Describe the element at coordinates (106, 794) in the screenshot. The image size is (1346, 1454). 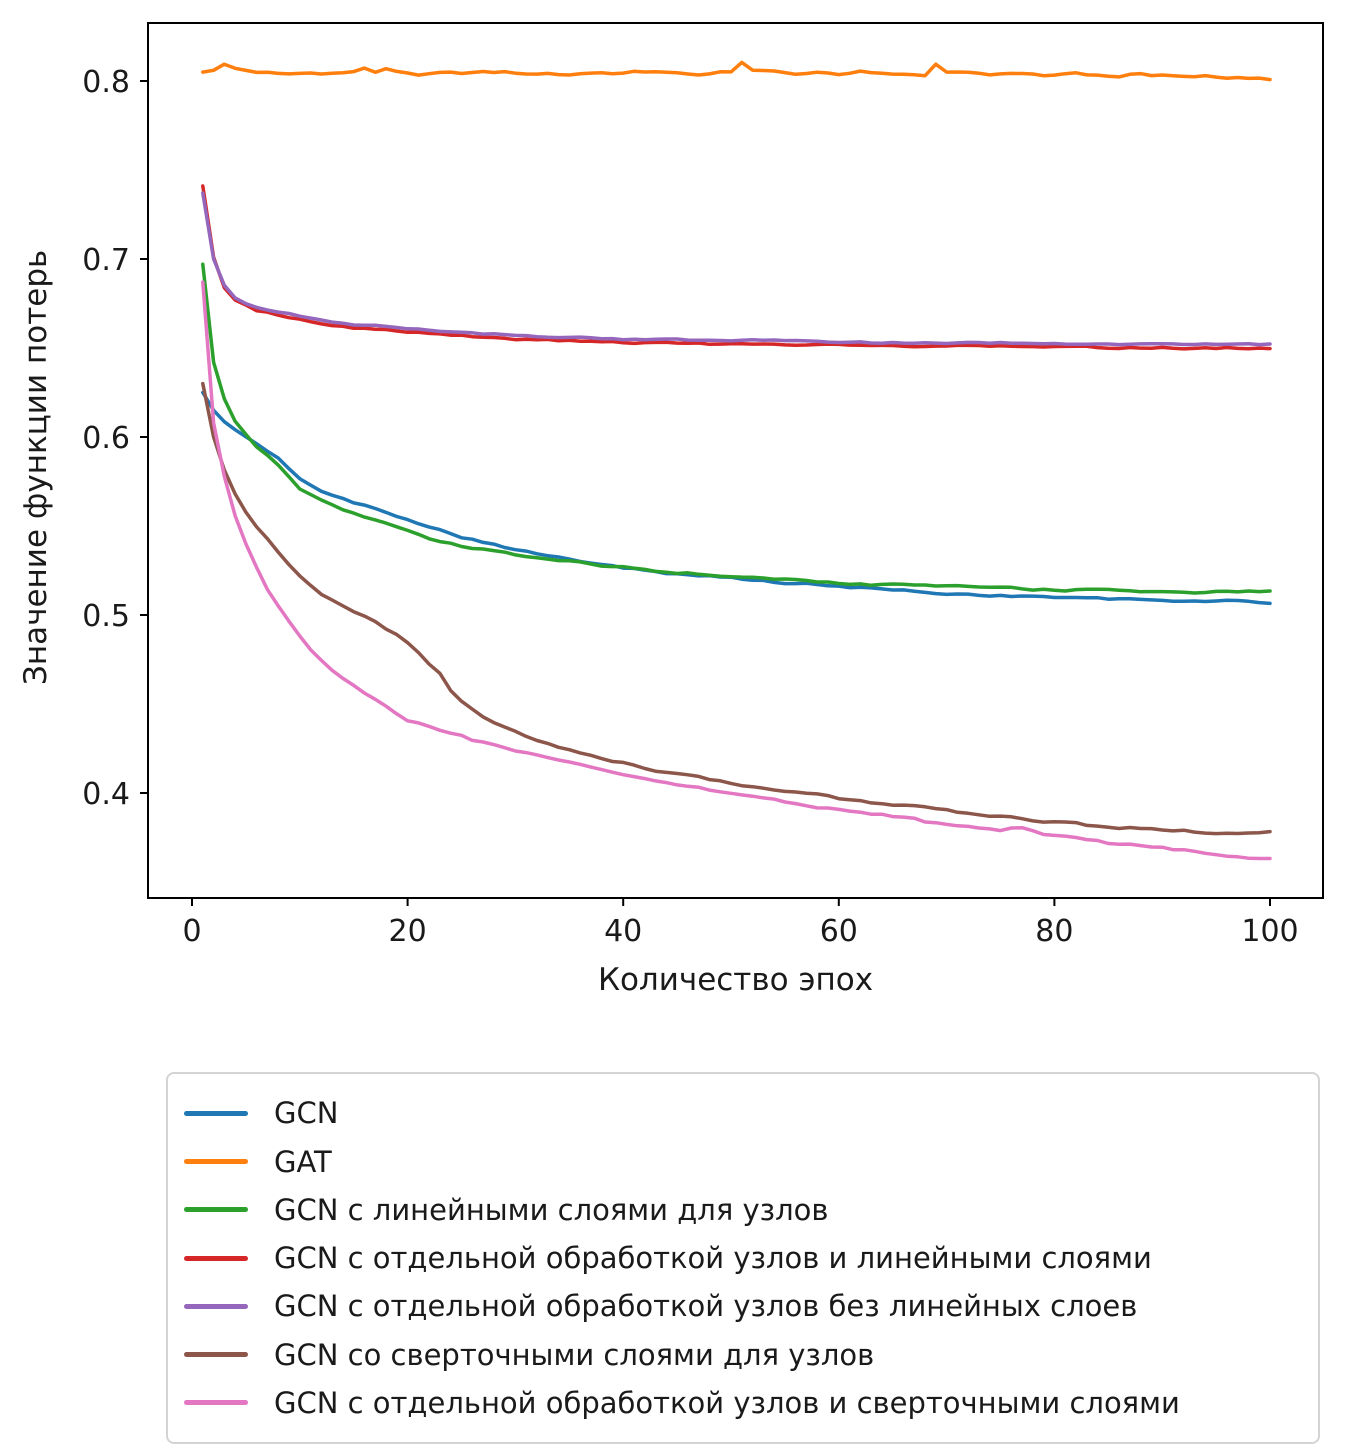
I see `y-tick-label: 0.4` at that location.